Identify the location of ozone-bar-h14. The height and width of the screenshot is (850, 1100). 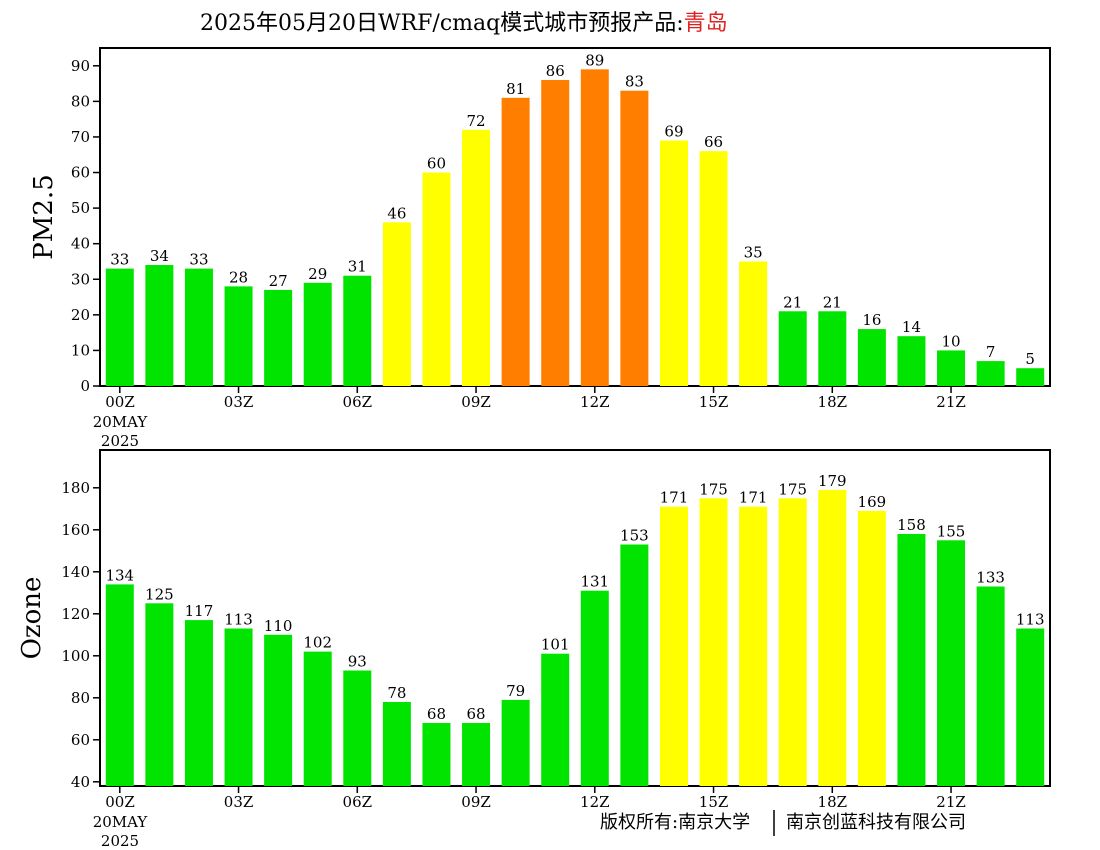
(673, 646).